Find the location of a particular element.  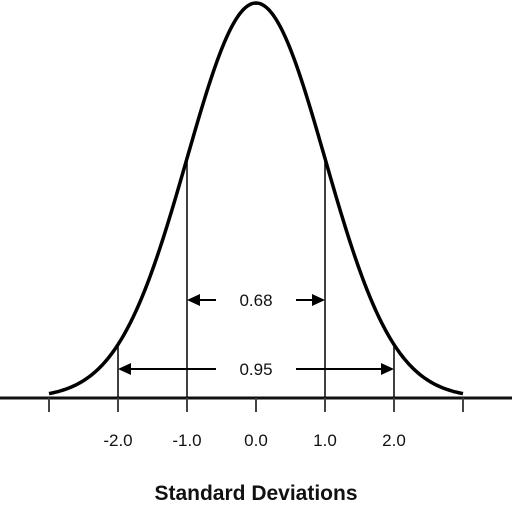

x-axis-tick-labels: -2.0 -1.0 0.0 1.0 2.0 is located at coordinates (254, 440).